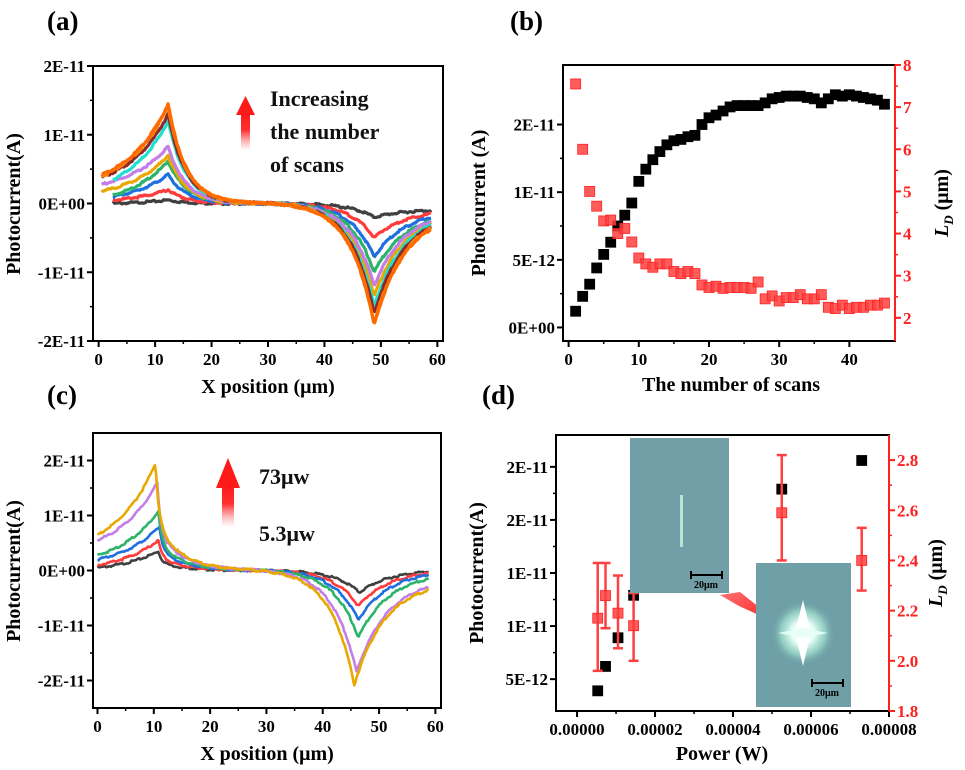 This screenshot has width=965, height=770. I want to click on panel-label-b: (b), so click(526, 21).